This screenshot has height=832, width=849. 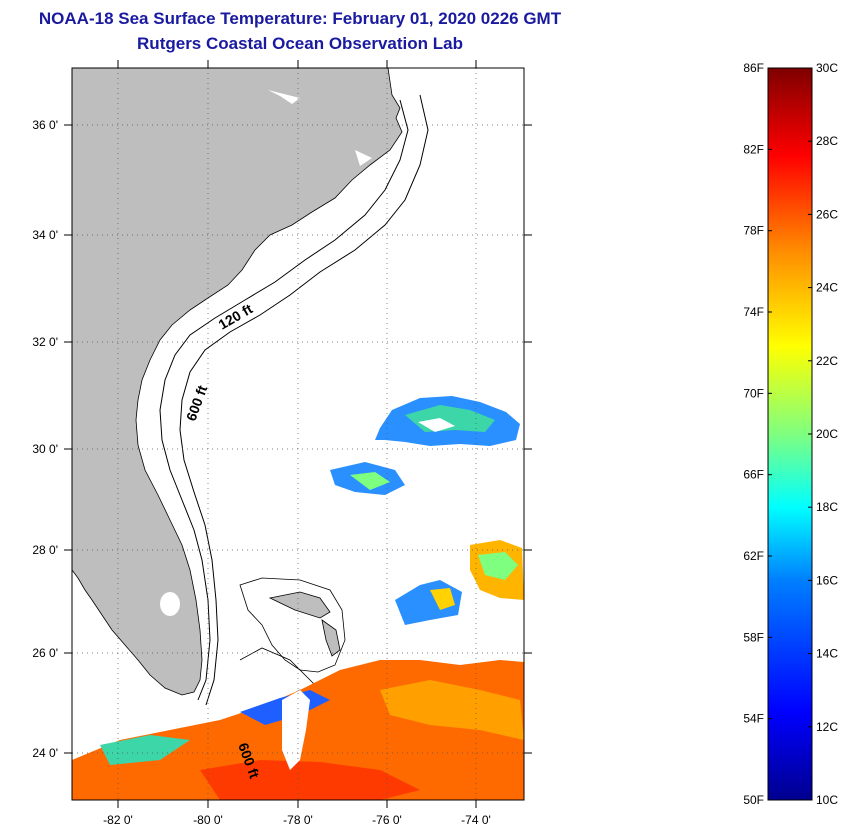 I want to click on colorbar-fahrenheit-label: 86F, so click(x=753, y=68).